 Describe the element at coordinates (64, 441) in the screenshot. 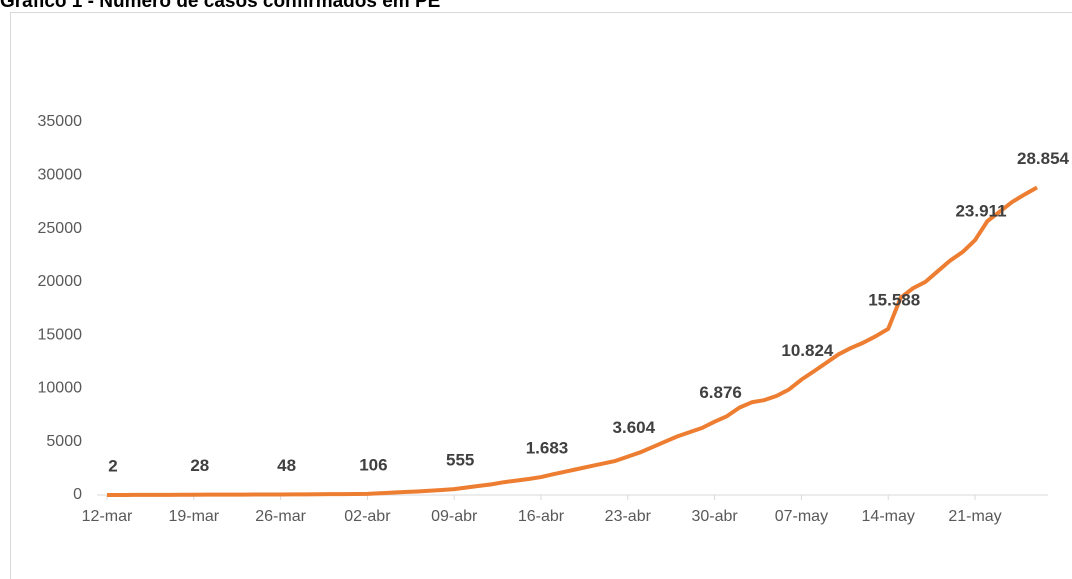

I see `y-tick-label: 5000` at that location.